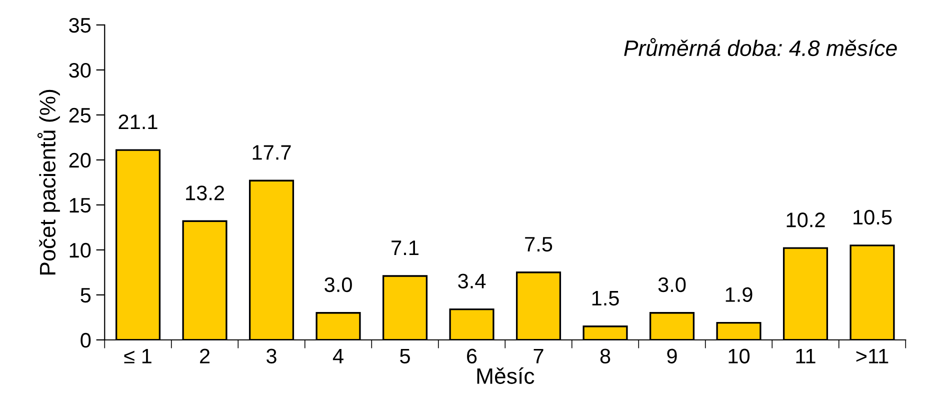 This screenshot has height=409, width=926. Describe the element at coordinates (472, 281) in the screenshot. I see `data-label: 3.4` at that location.